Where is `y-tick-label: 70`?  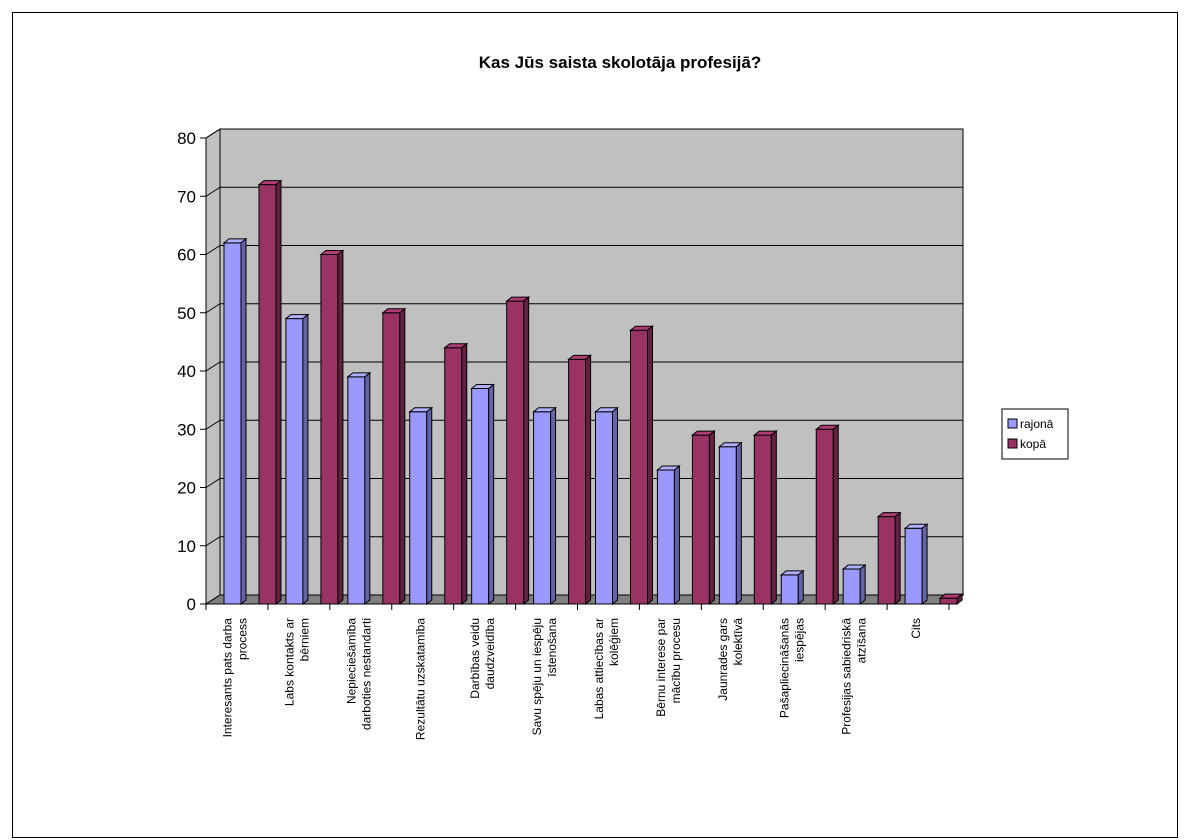
y-tick-label: 70 is located at coordinates (186, 196).